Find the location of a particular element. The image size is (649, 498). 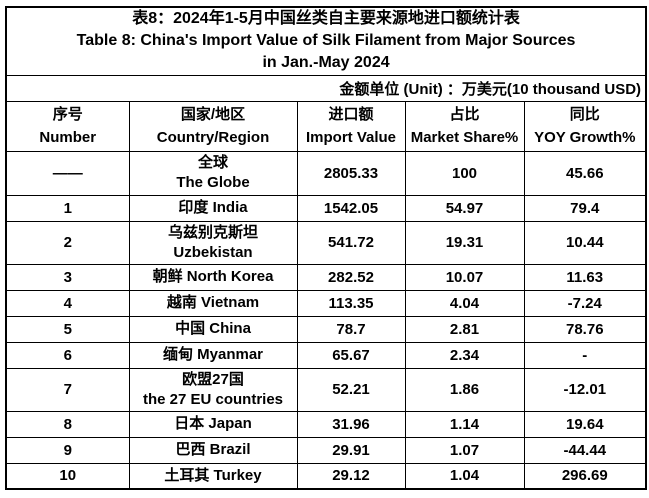

cell-yoy-growth: 45.66 is located at coordinates (585, 173).